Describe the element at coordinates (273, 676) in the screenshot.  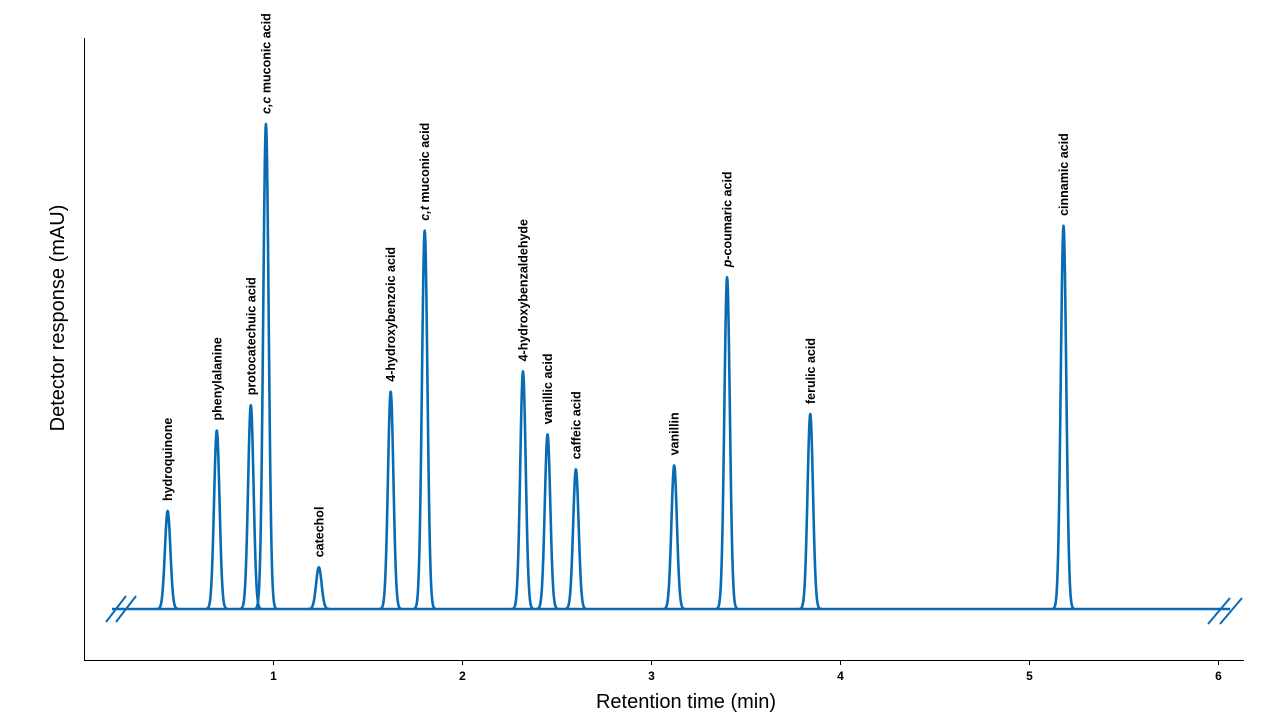
I see `x-tick-label: 1` at that location.